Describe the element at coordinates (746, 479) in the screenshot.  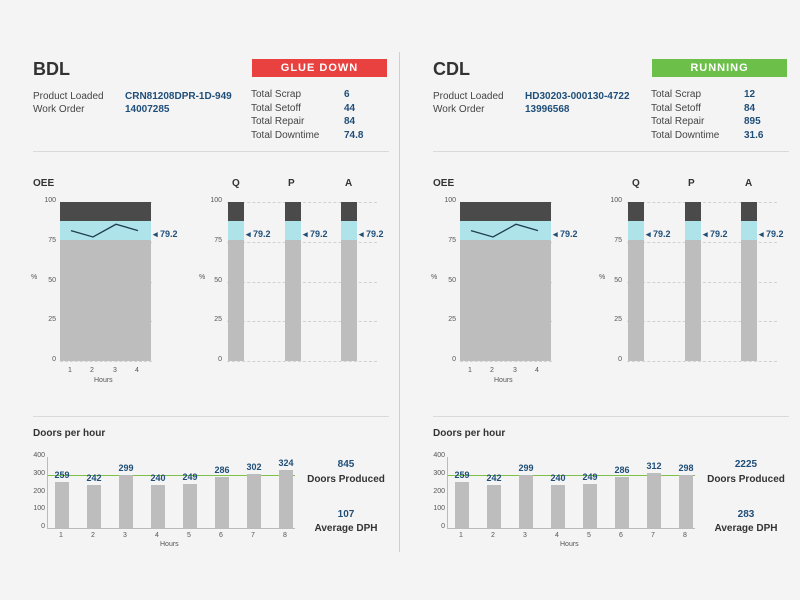
I see `doors-produced-label: Doors Produced` at that location.